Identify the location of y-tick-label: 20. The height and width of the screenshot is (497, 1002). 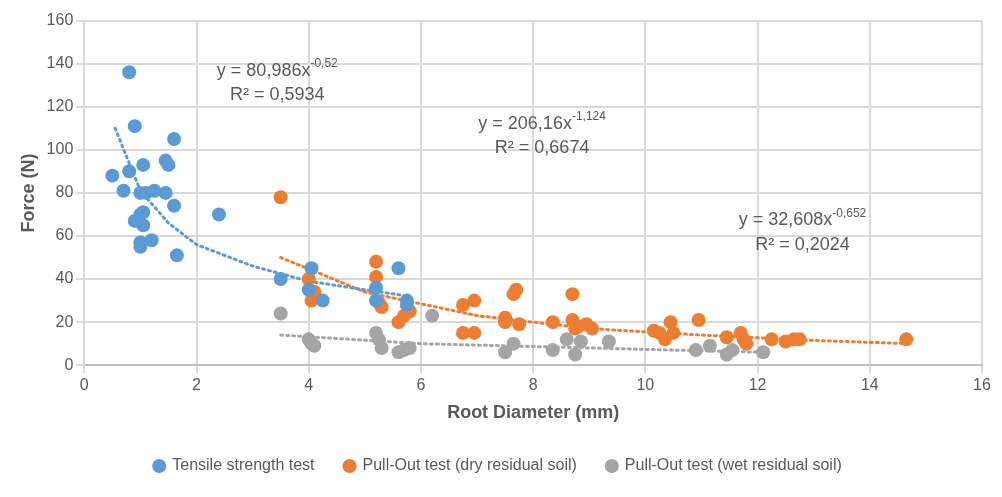
(64, 321).